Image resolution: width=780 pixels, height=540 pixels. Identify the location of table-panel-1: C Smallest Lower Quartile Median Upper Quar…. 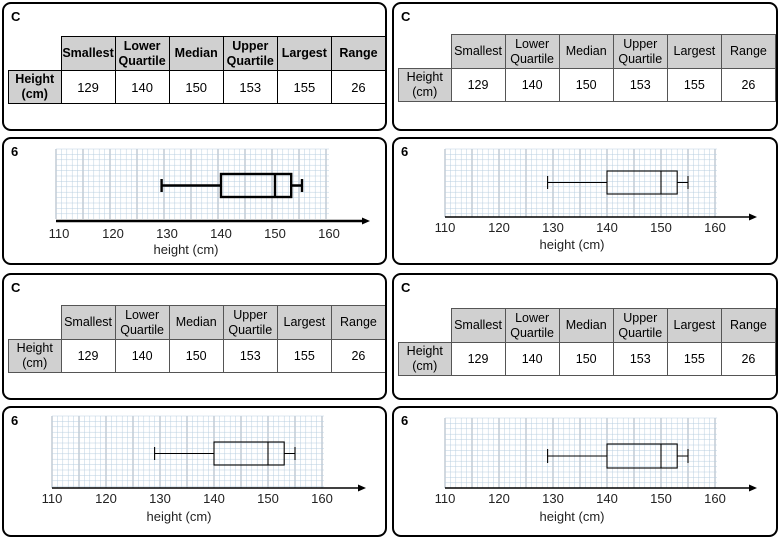
(194, 66).